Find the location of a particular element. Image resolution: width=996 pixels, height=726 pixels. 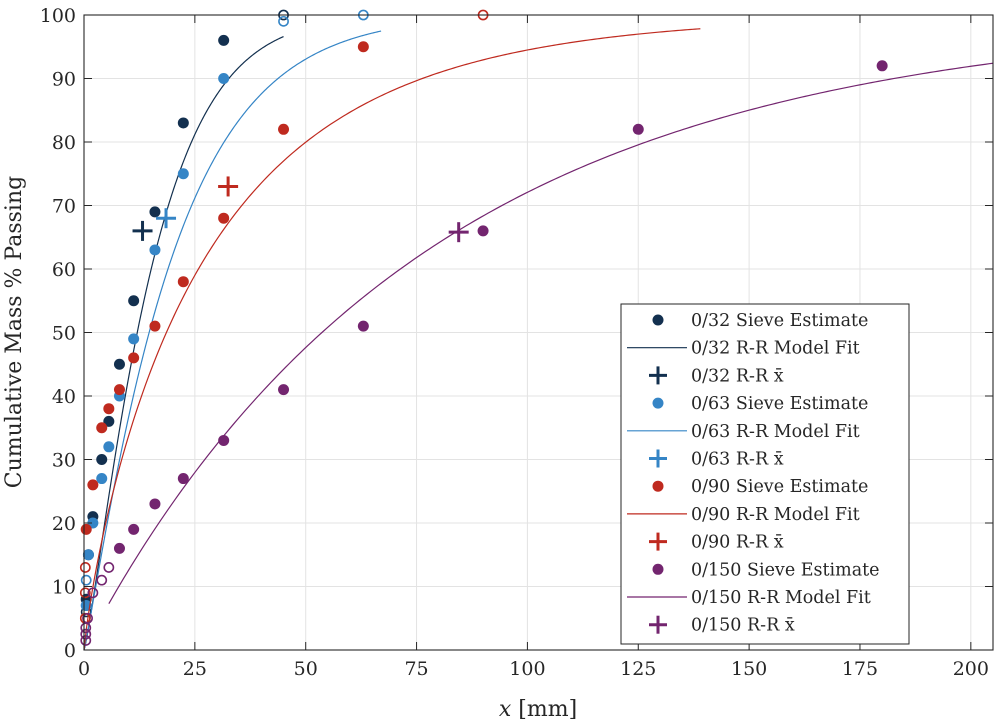

x-tick-label: 0 is located at coordinates (84, 669).